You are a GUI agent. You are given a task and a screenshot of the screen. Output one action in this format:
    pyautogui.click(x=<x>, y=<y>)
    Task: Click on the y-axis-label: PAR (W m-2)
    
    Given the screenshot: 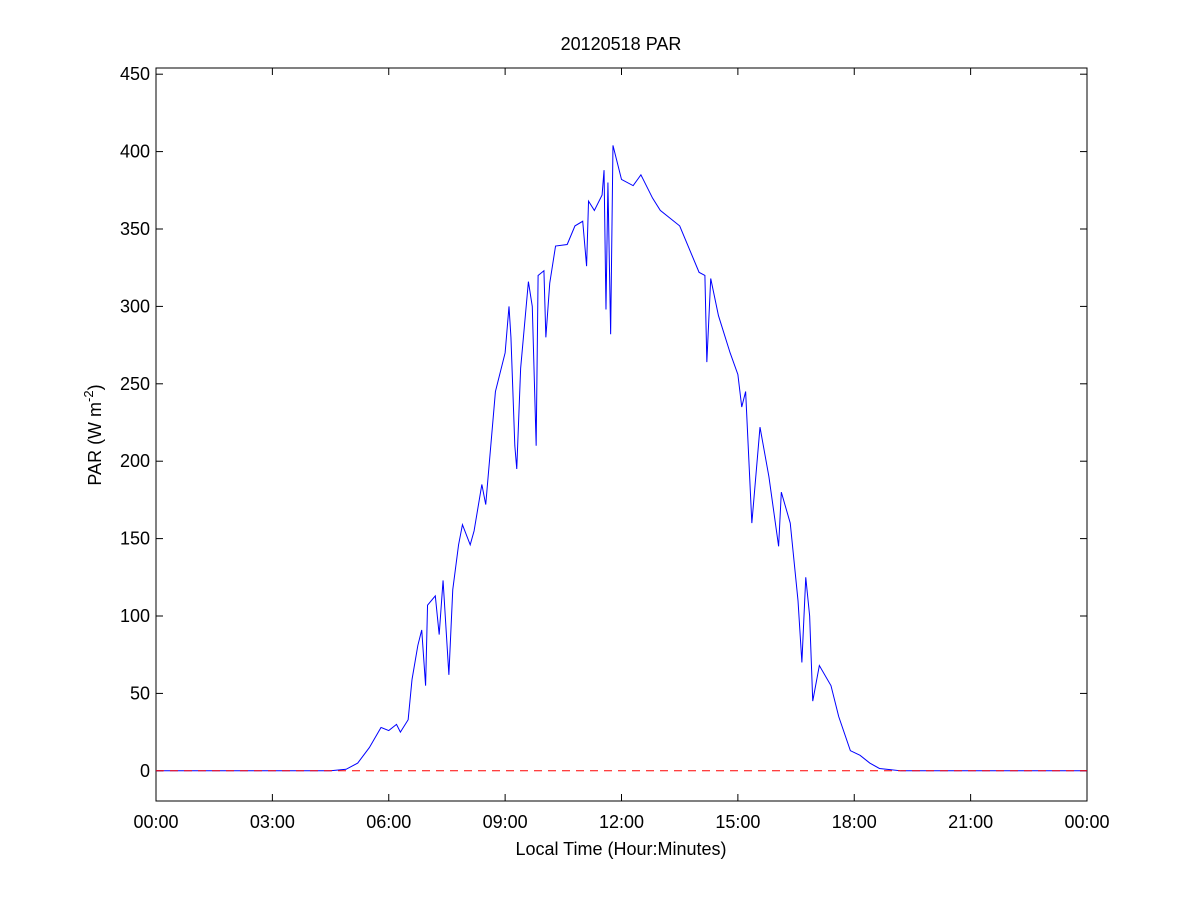 What is the action you would take?
    pyautogui.click(x=93, y=434)
    